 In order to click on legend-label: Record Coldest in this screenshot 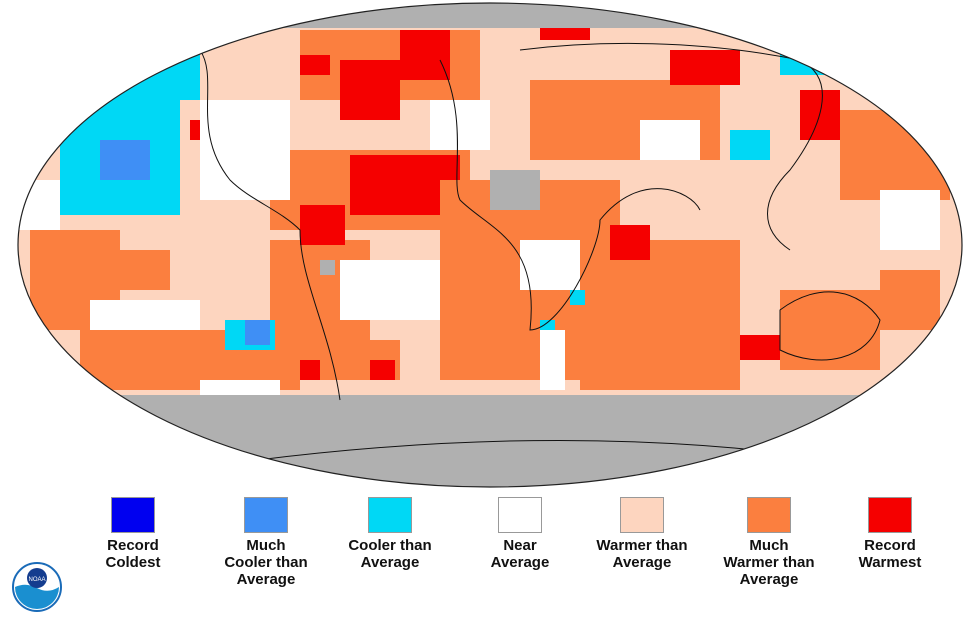, I will do `click(133, 554)`.